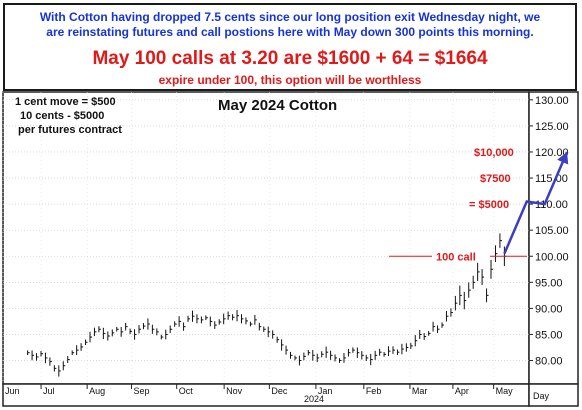  I want to click on x-tick-label: Dec, so click(279, 391).